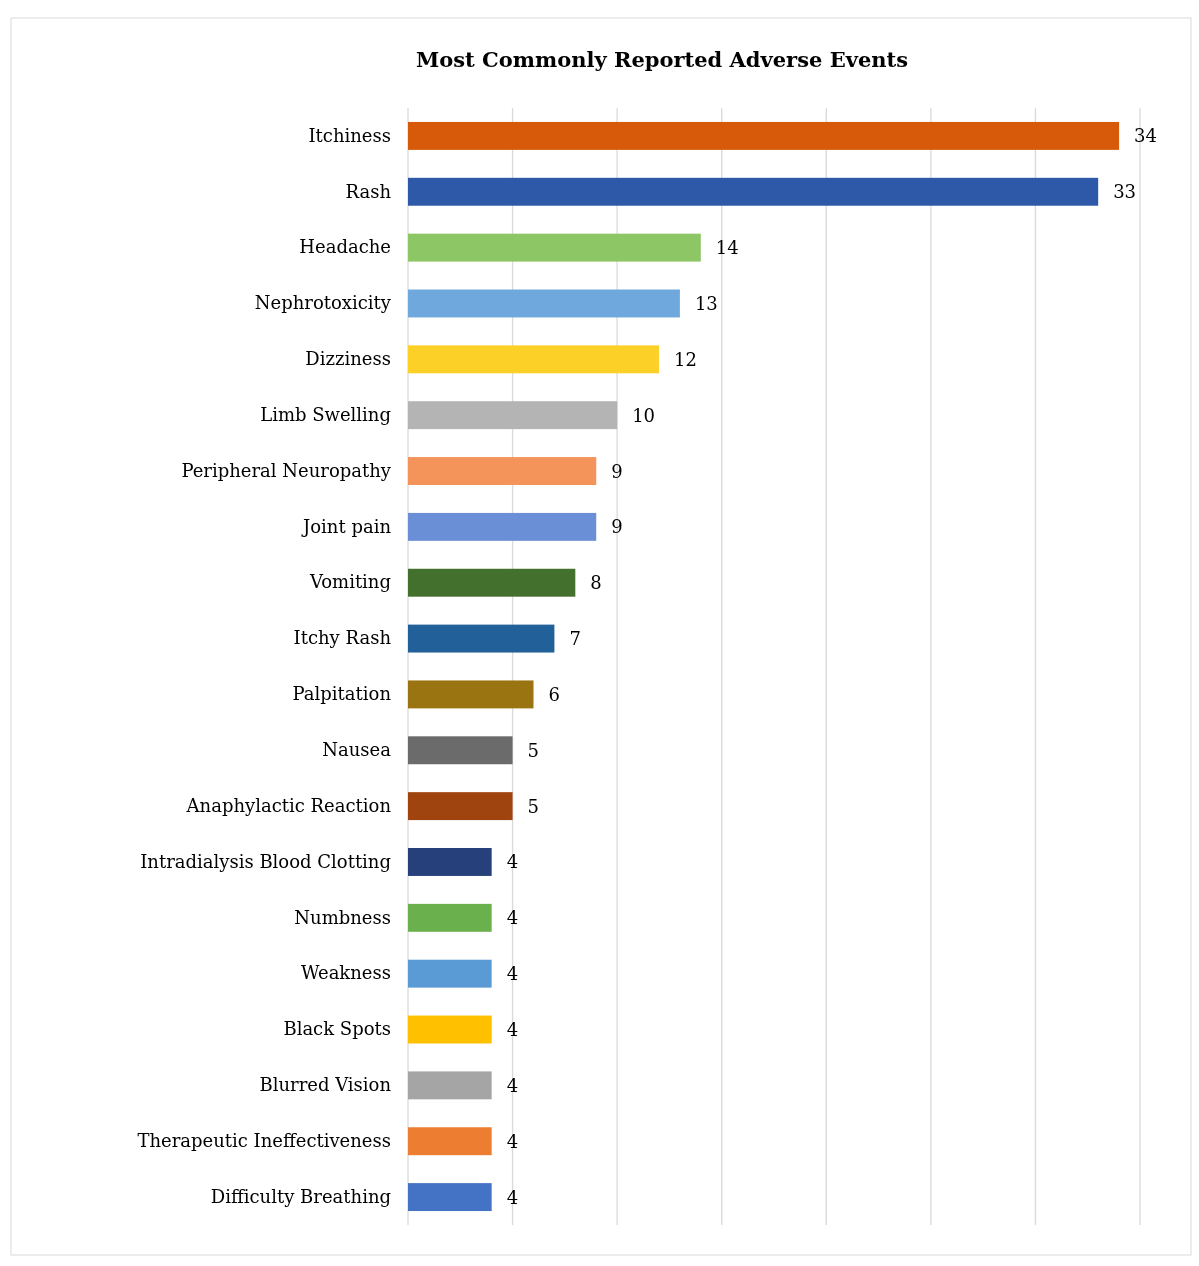 This screenshot has height=1266, width=1199. Describe the element at coordinates (1125, 192) in the screenshot. I see `data-label: 33` at that location.